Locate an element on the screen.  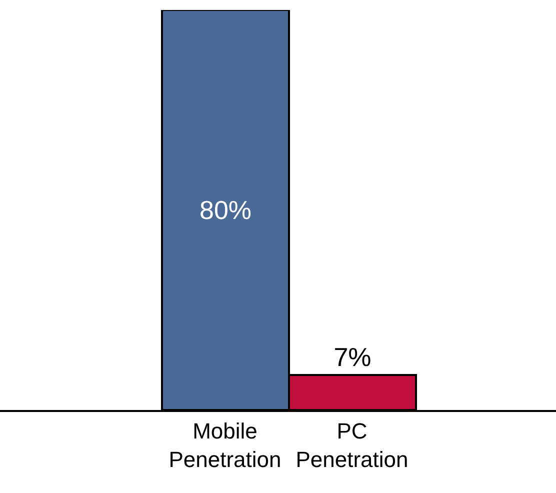
x-tick-label: PC Penetration is located at coordinates (352, 445).